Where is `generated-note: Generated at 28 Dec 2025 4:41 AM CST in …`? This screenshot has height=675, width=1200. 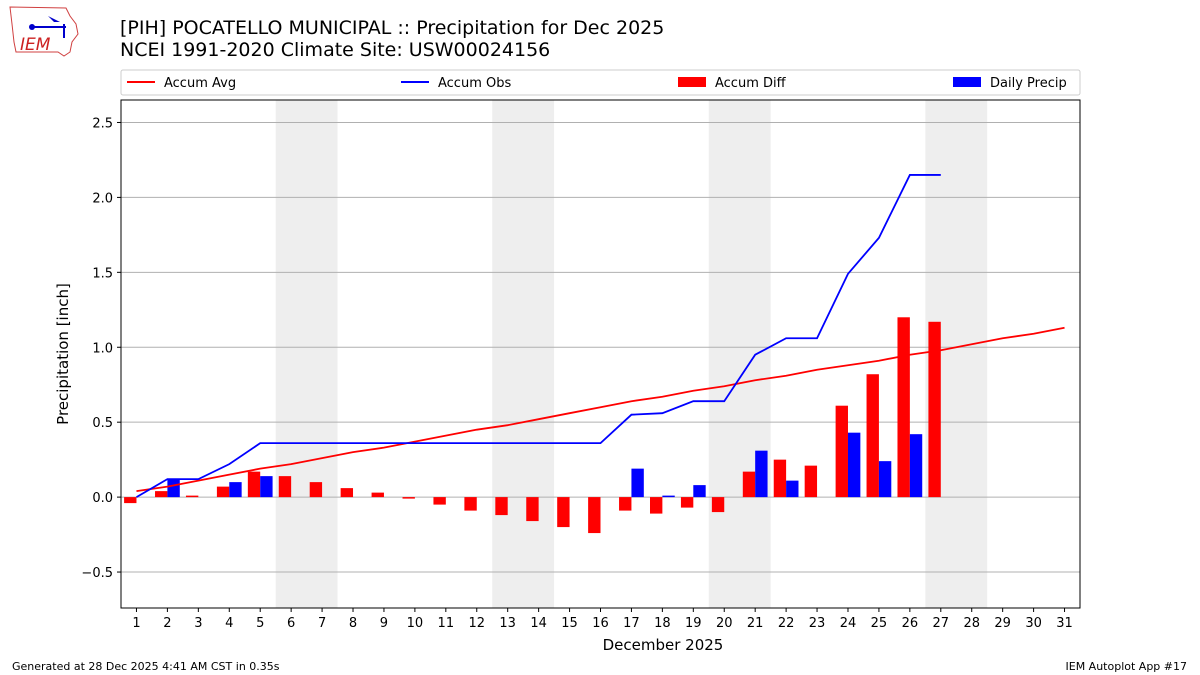
generated-note: Generated at 28 Dec 2025 4:41 AM CST in … is located at coordinates (146, 666).